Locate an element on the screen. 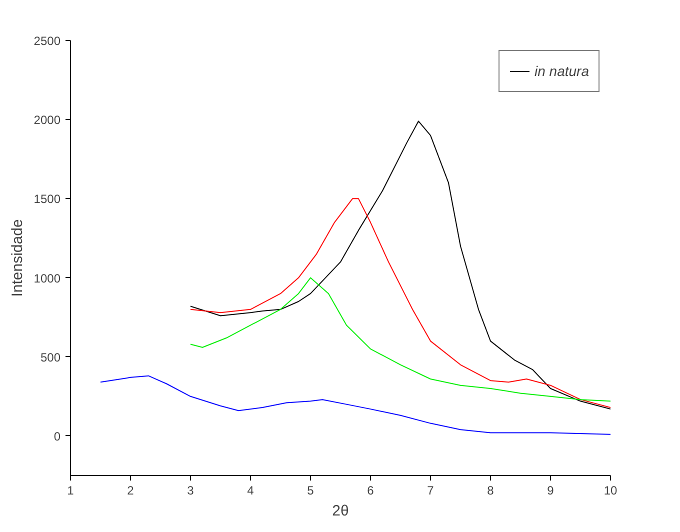 The width and height of the screenshot is (680, 532). x-tick-label: 6 is located at coordinates (370, 491).